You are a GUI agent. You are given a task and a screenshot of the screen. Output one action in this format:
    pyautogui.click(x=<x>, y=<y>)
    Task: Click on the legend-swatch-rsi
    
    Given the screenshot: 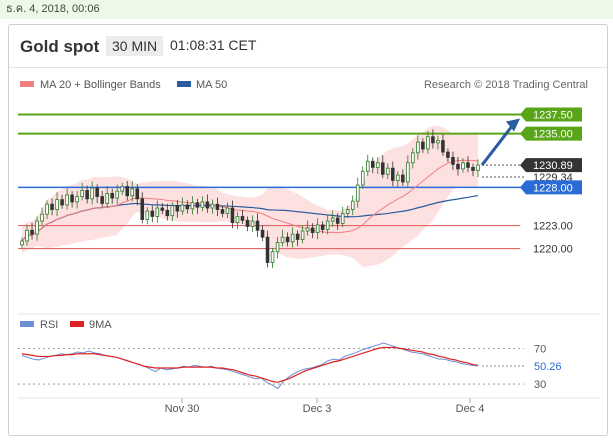 What is the action you would take?
    pyautogui.click(x=27, y=324)
    